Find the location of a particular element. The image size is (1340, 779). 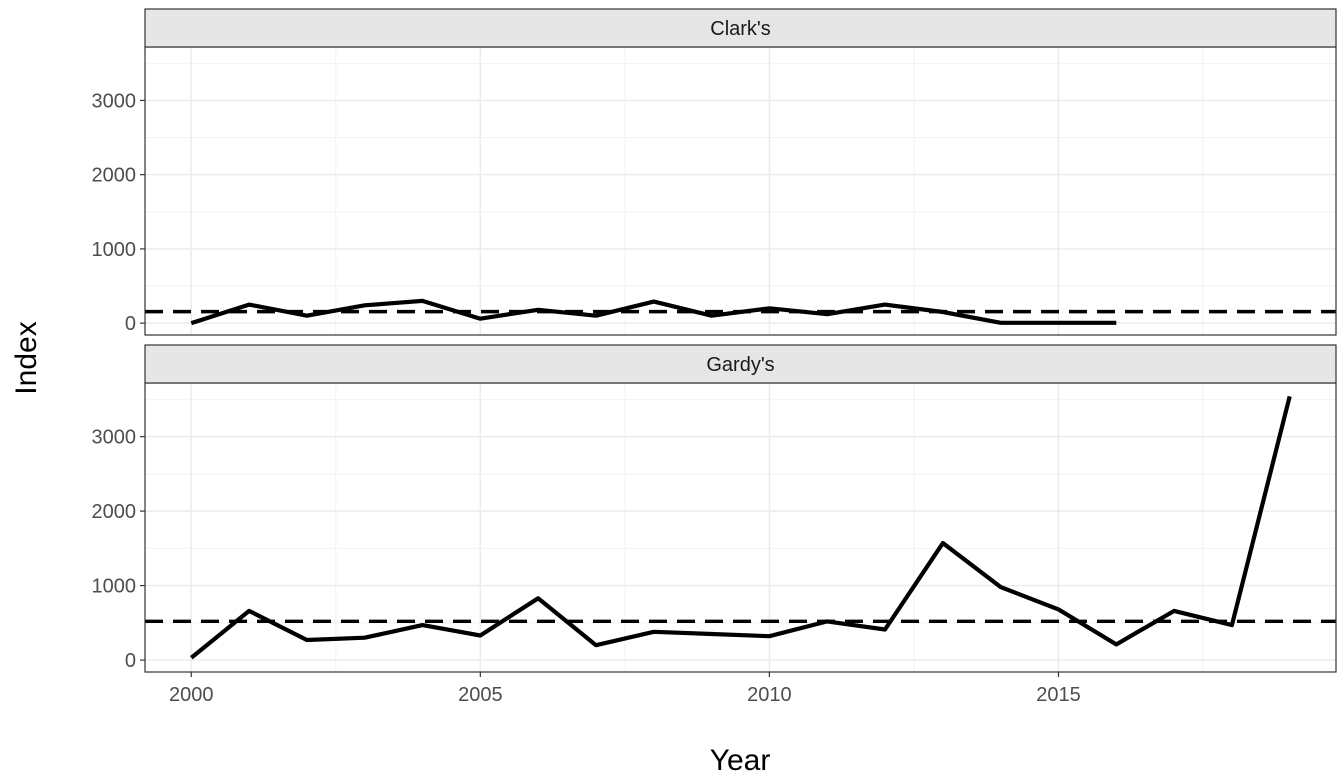

y-axis-title: Index is located at coordinates (26, 357).